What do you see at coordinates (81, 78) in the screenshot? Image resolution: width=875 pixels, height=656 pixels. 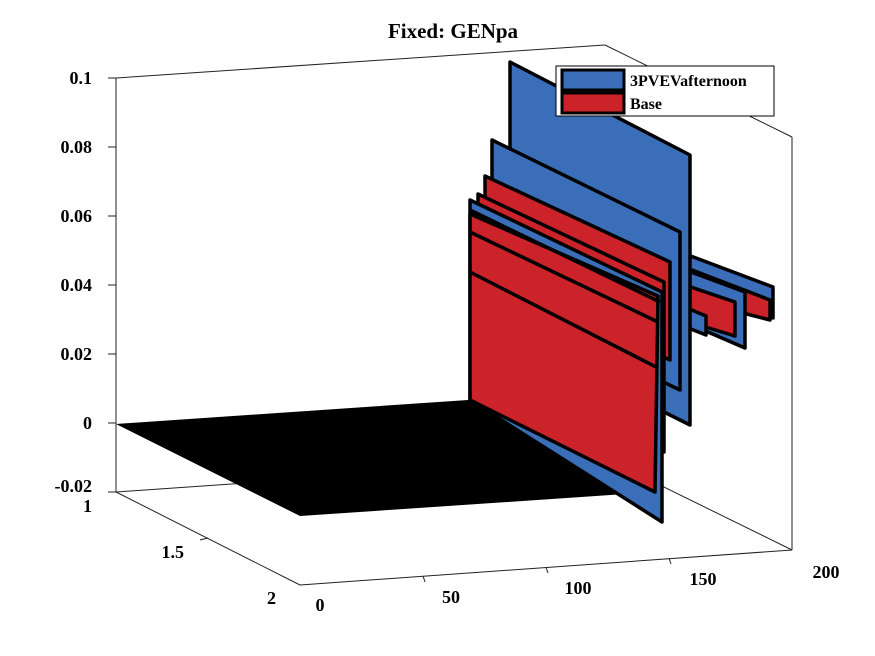 I see `z-tick-label: 0.1` at bounding box center [81, 78].